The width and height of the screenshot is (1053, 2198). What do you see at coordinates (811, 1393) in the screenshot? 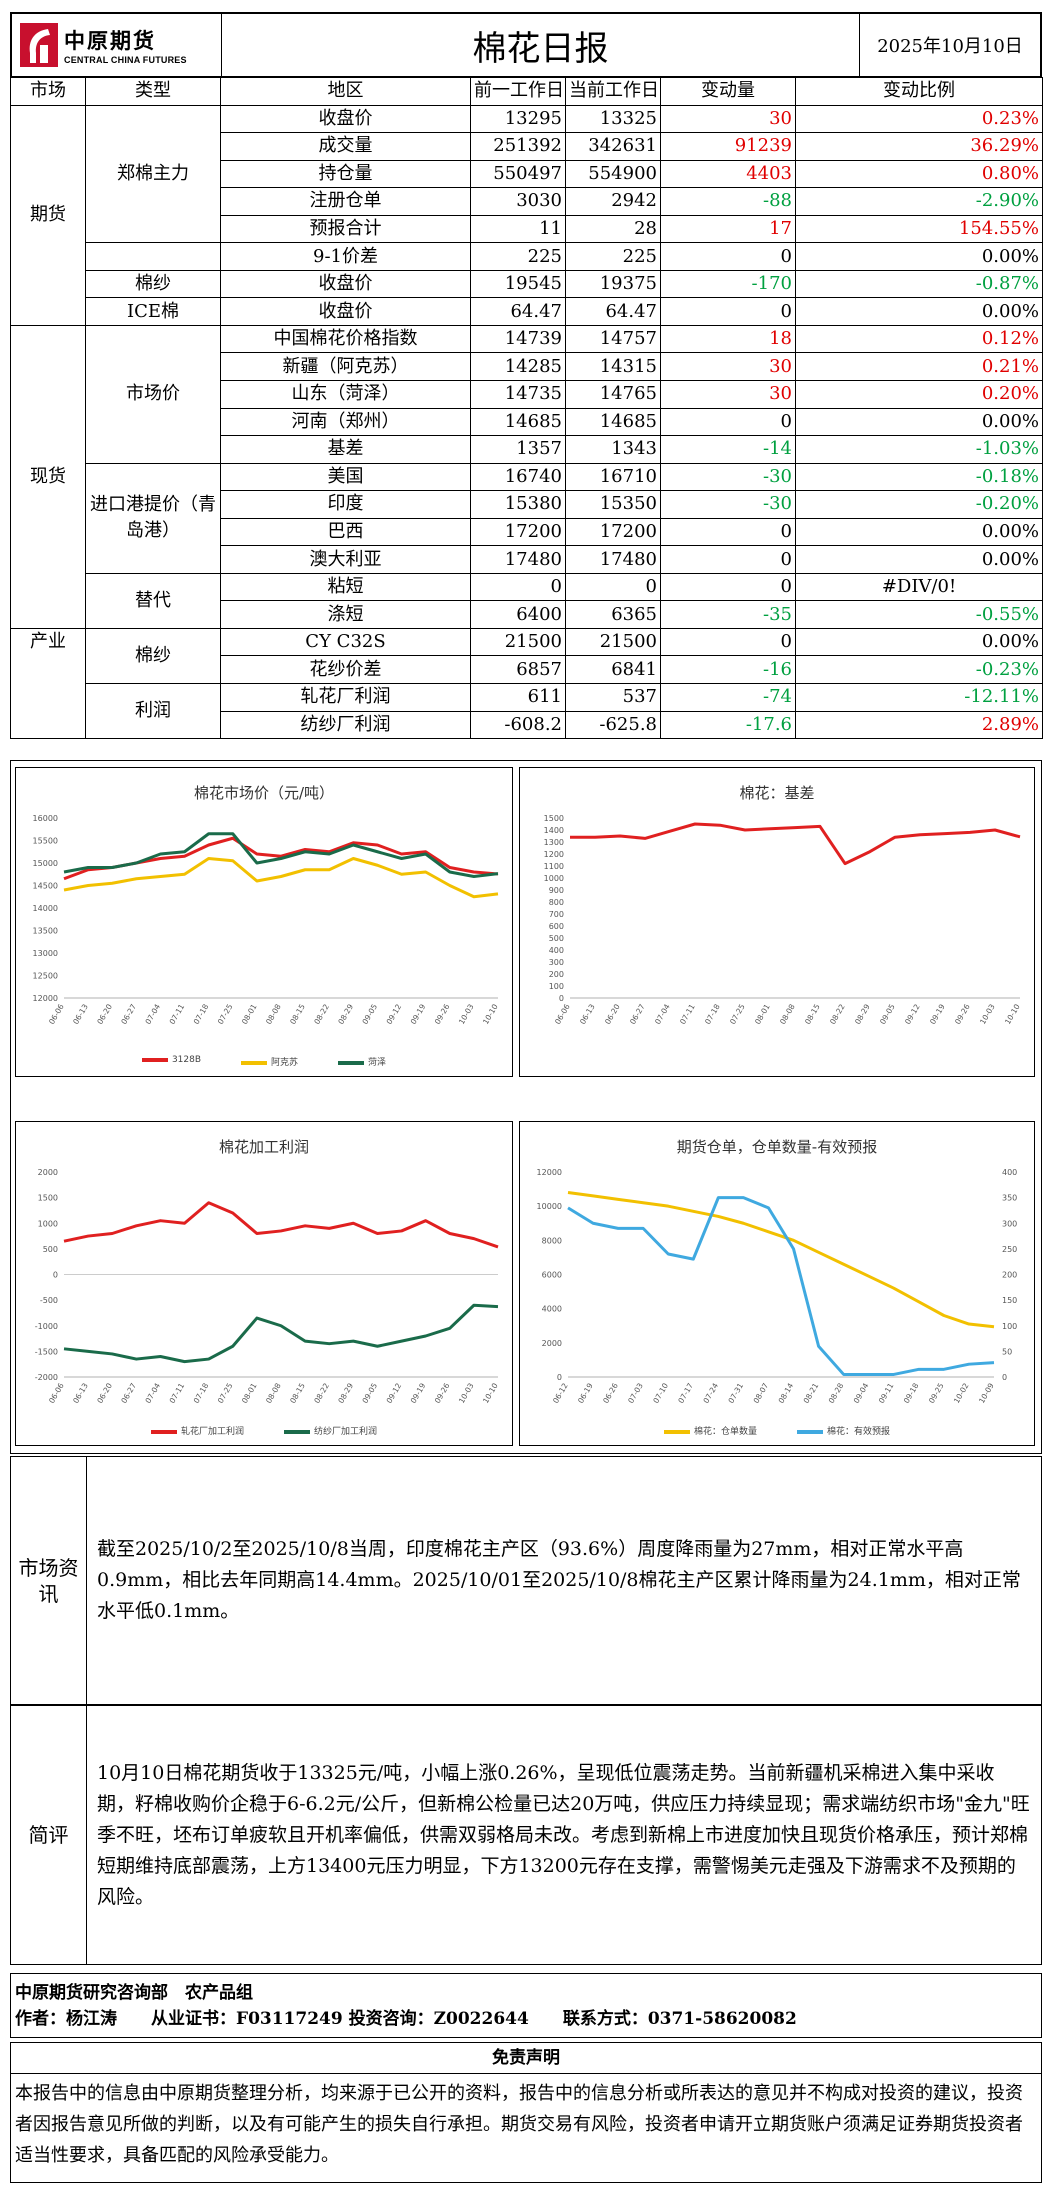
I see `x-tick-label: 08-21` at bounding box center [811, 1393].